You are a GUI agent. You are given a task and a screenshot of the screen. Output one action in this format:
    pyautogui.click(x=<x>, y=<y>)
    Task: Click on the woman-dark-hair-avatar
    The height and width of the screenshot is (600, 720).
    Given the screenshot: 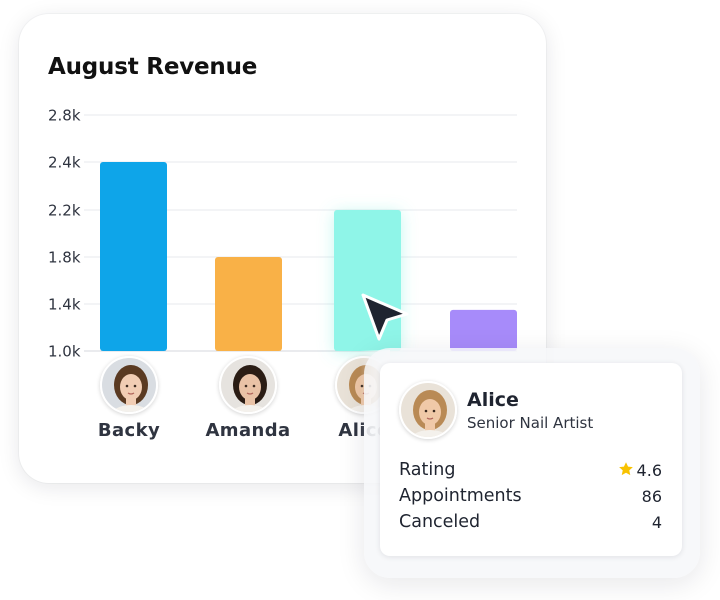 What is the action you would take?
    pyautogui.click(x=248, y=385)
    